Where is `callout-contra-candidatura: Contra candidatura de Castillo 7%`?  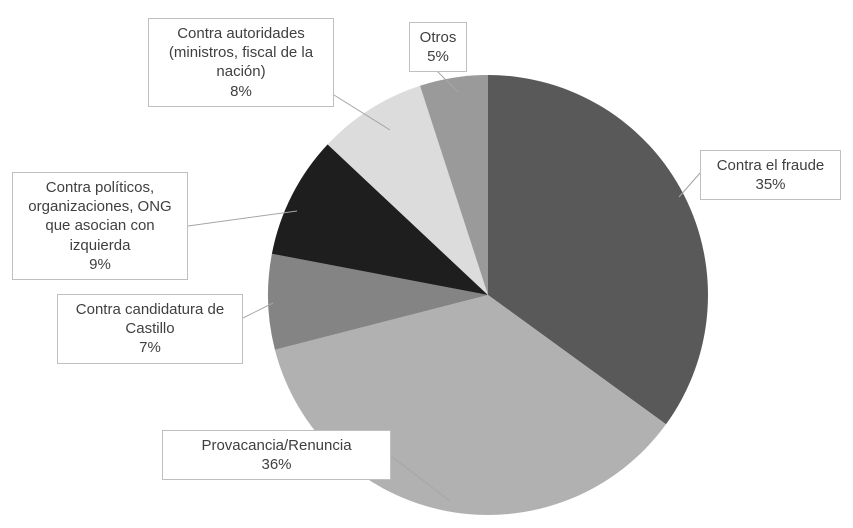 callout-contra-candidatura: Contra candidatura de Castillo 7% is located at coordinates (150, 329).